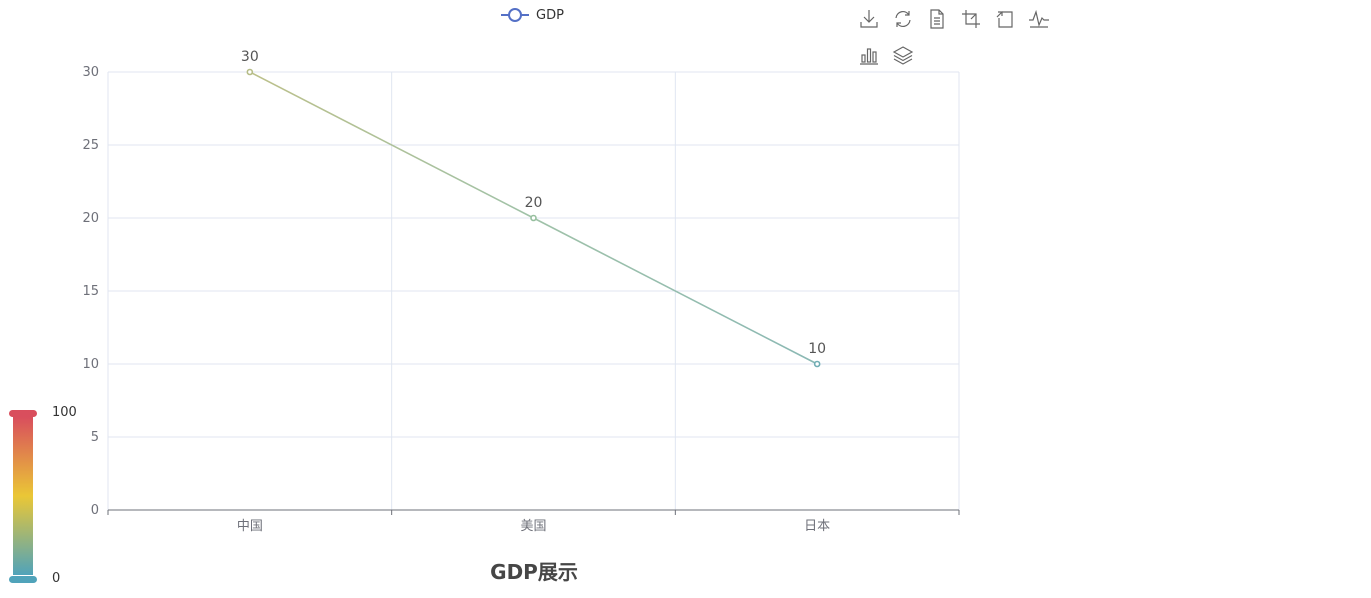 The height and width of the screenshot is (598, 1371). What do you see at coordinates (23, 579) in the screenshot?
I see `visual-map-min-handle` at bounding box center [23, 579].